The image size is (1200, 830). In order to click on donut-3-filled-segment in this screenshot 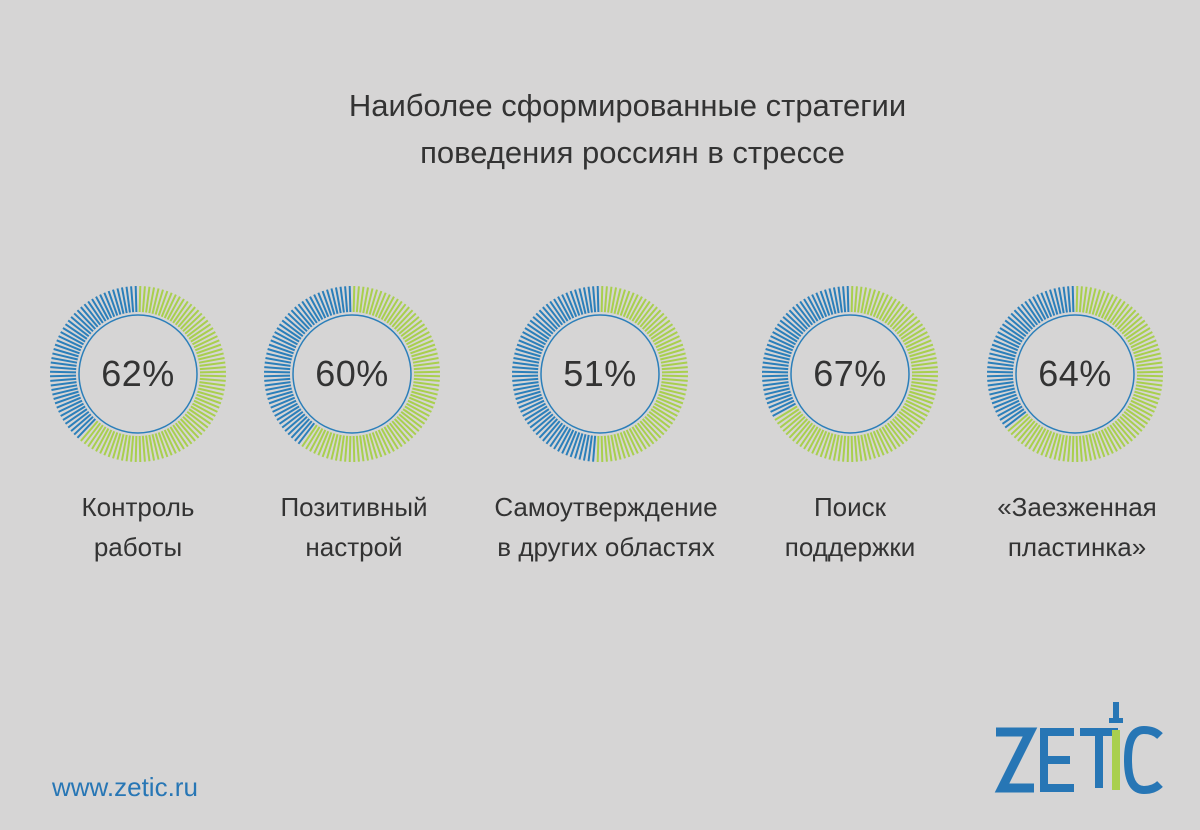, I will do `click(642, 374)`.